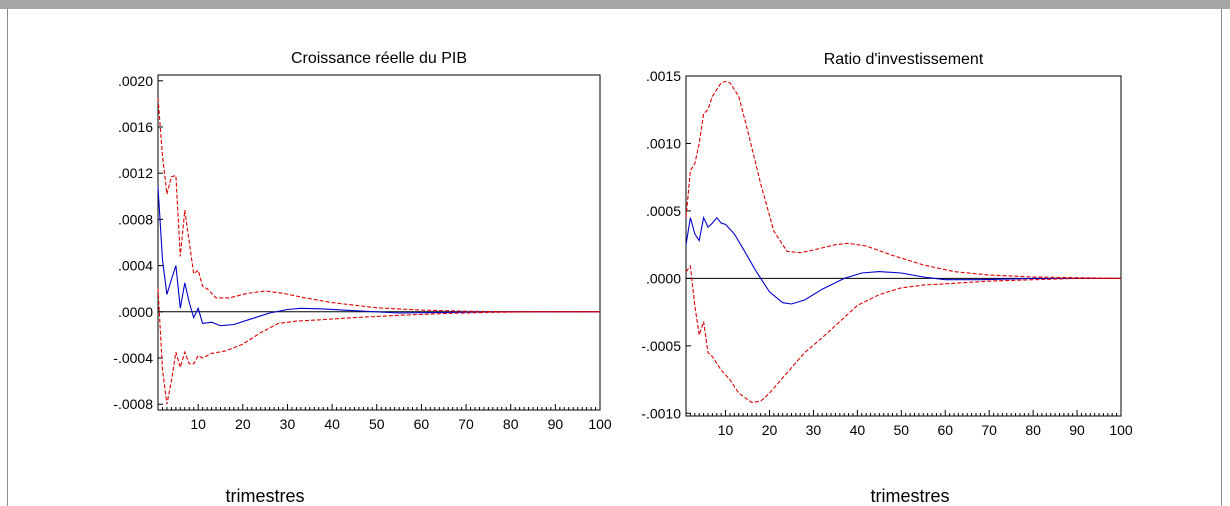  What do you see at coordinates (903, 179) in the screenshot?
I see `confidence-band-upper` at bounding box center [903, 179].